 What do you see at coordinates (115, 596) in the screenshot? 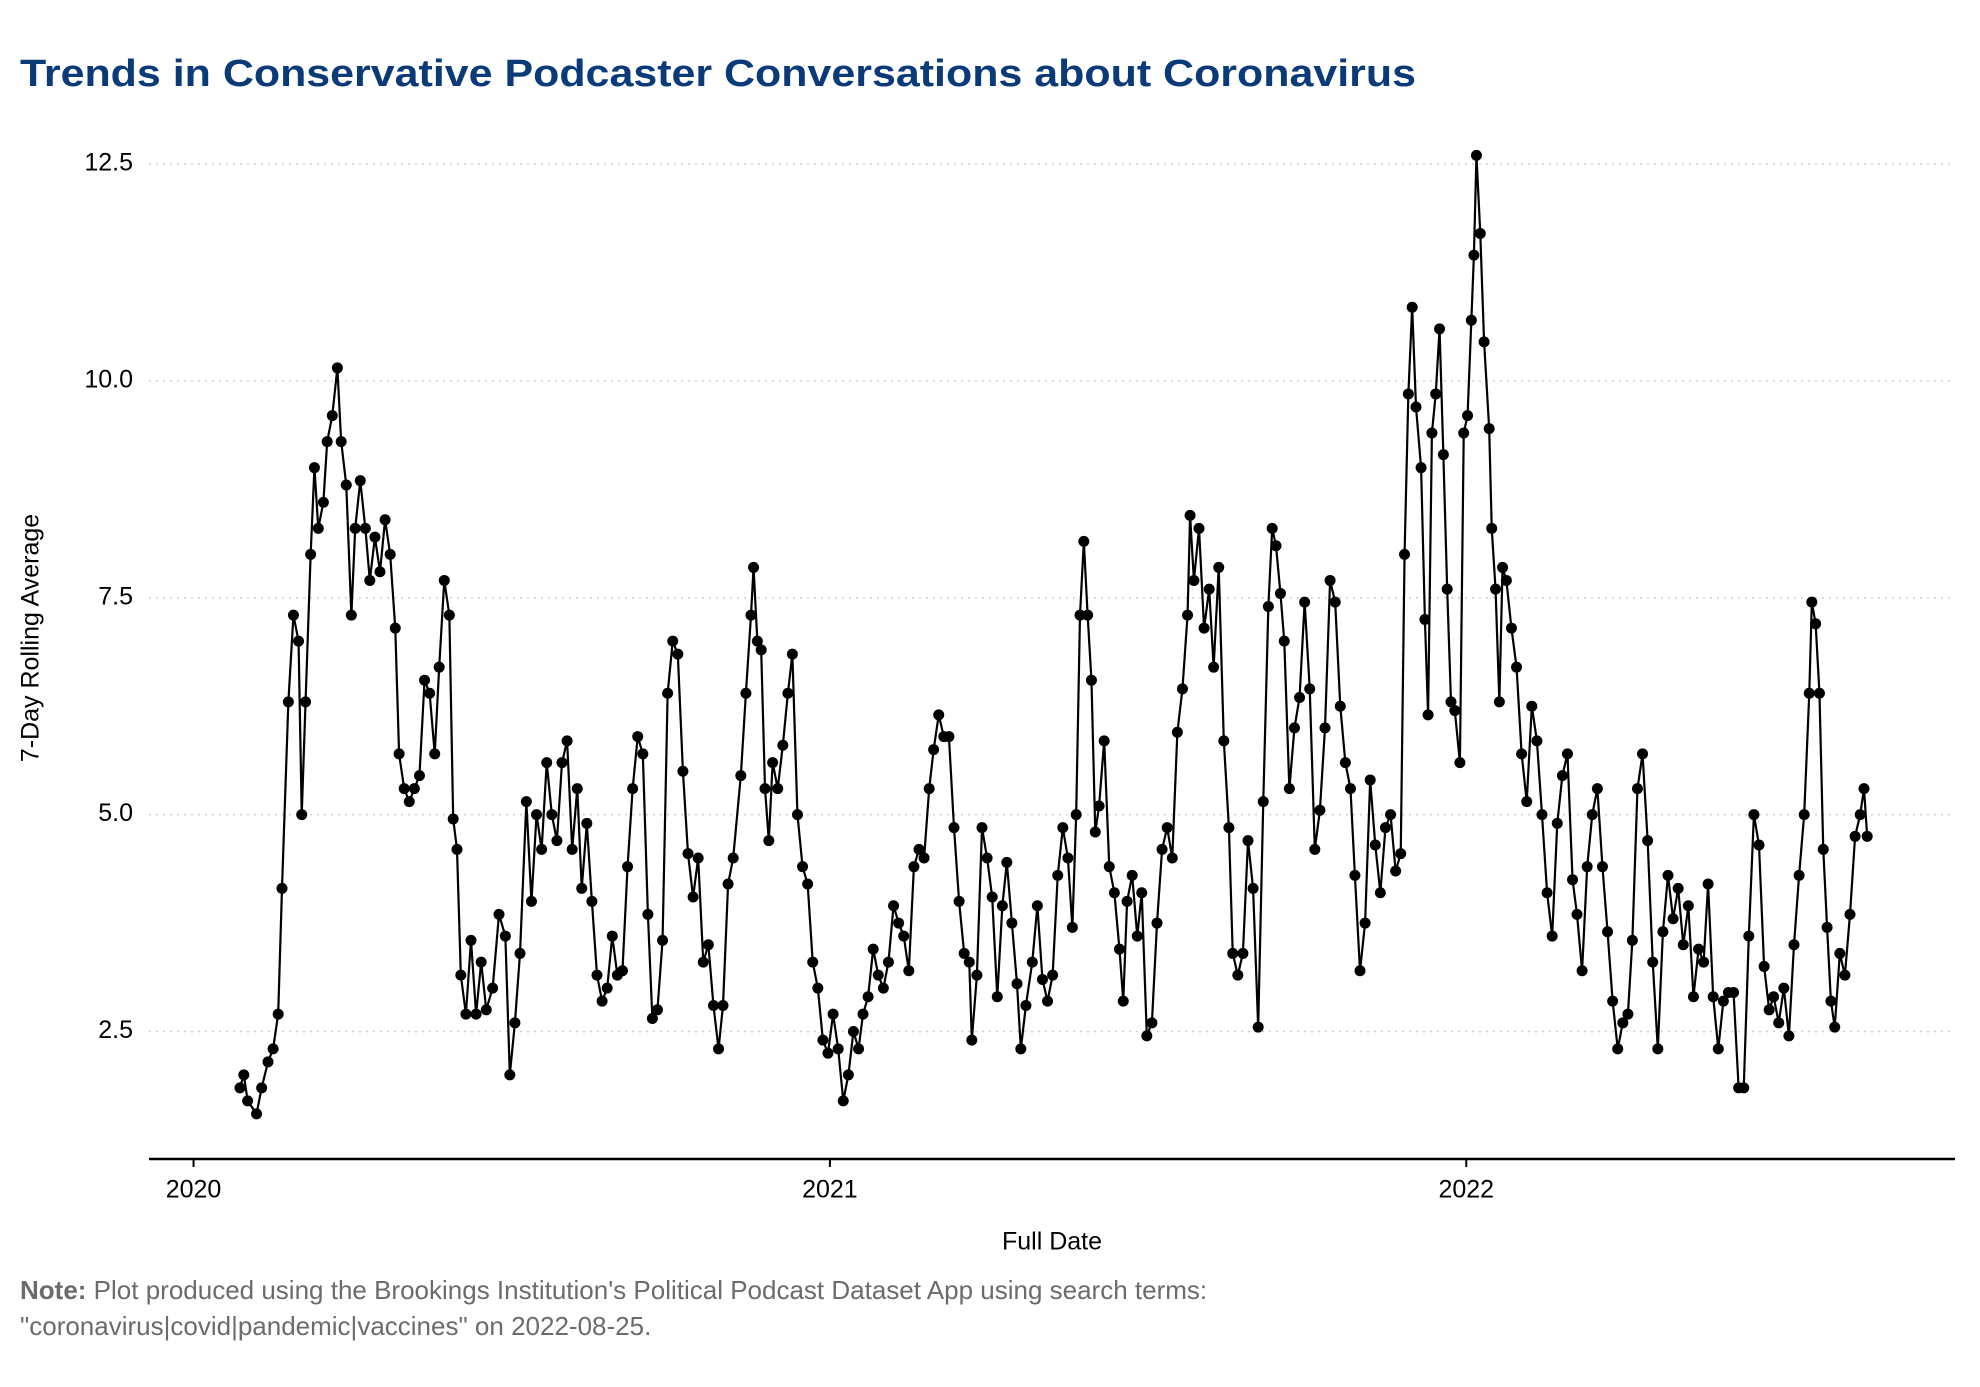
I see `y-tick-label: 7.5` at bounding box center [115, 596].